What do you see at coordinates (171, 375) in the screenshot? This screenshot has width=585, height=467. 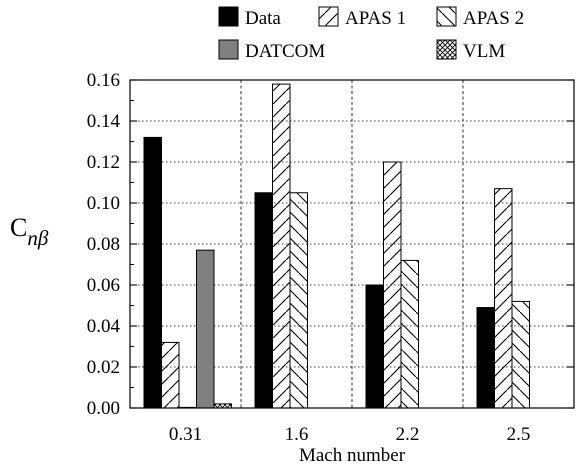 I see `bar-apas-1-0.31` at bounding box center [171, 375].